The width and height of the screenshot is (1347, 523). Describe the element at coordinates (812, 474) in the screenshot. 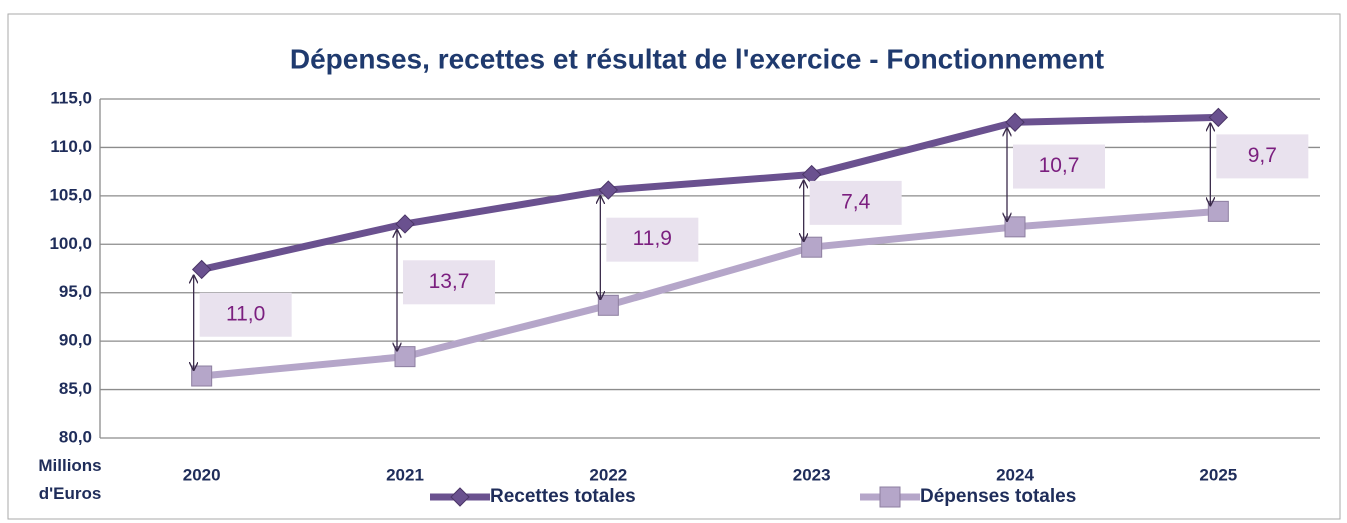

I see `x-tick-label: 2023` at that location.